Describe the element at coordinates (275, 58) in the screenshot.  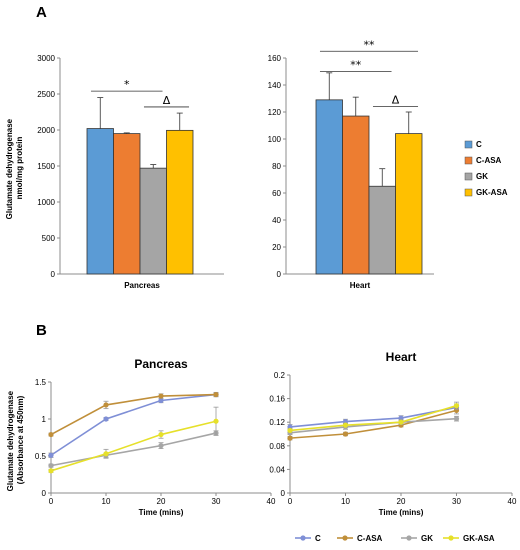
I see `y-tick-label: 160` at that location.